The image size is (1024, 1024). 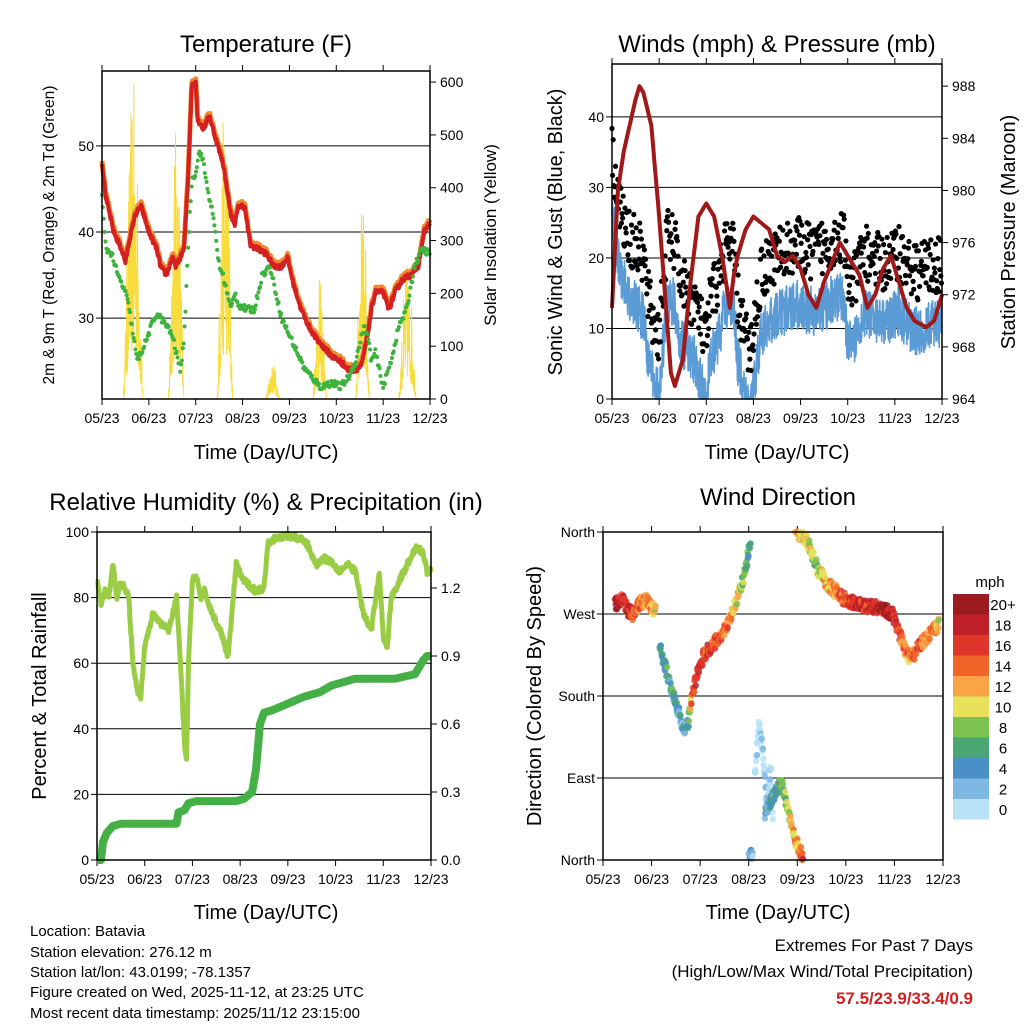 I want to click on x-tick-label: 08/23, so click(x=242, y=418).